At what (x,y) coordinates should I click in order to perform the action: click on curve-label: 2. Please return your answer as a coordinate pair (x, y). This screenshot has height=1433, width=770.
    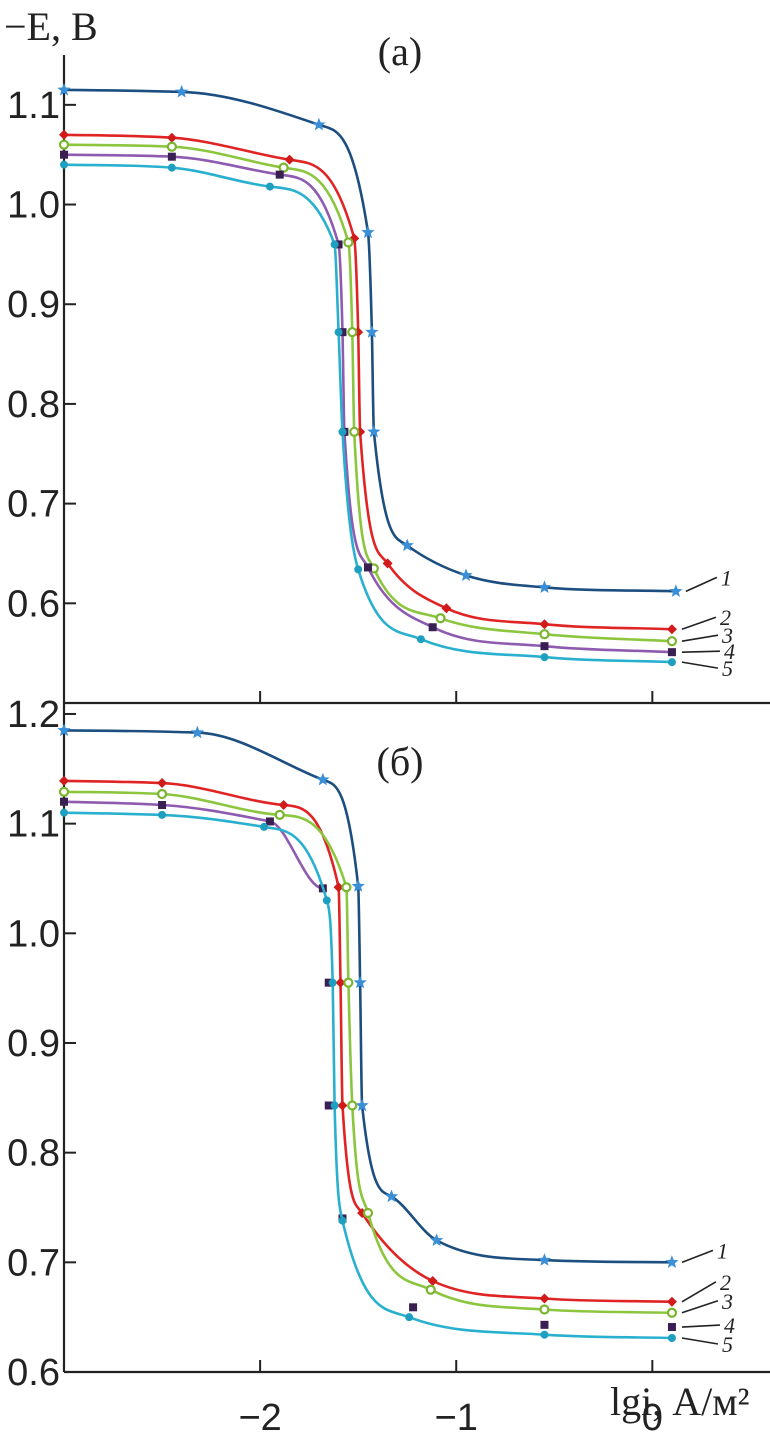
    Looking at the image, I should click on (725, 1282).